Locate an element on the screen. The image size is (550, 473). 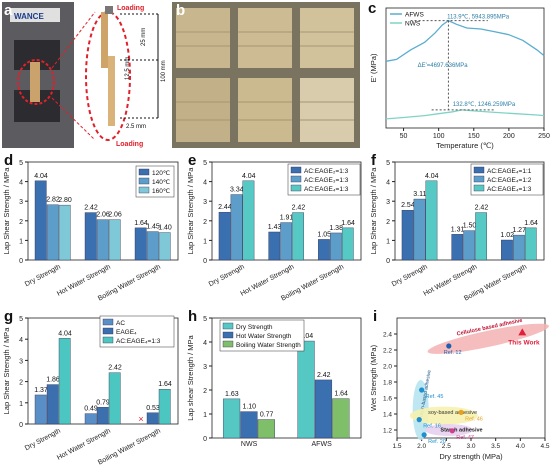
bar-value-label: 1.40 is located at coordinates (165, 228).